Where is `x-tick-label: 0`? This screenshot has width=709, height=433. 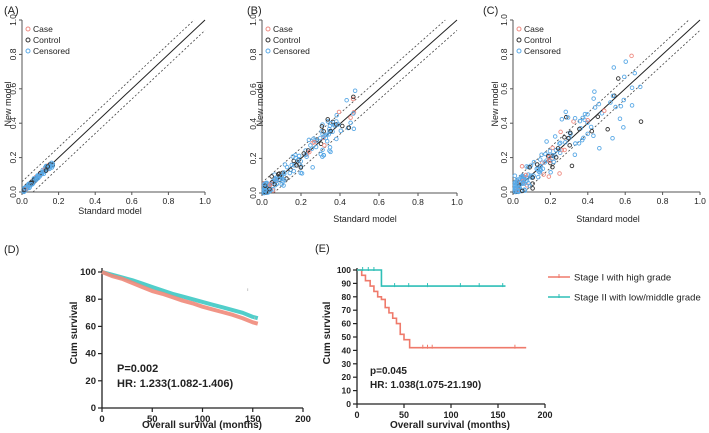 x-tick-label: 0 is located at coordinates (101, 419).